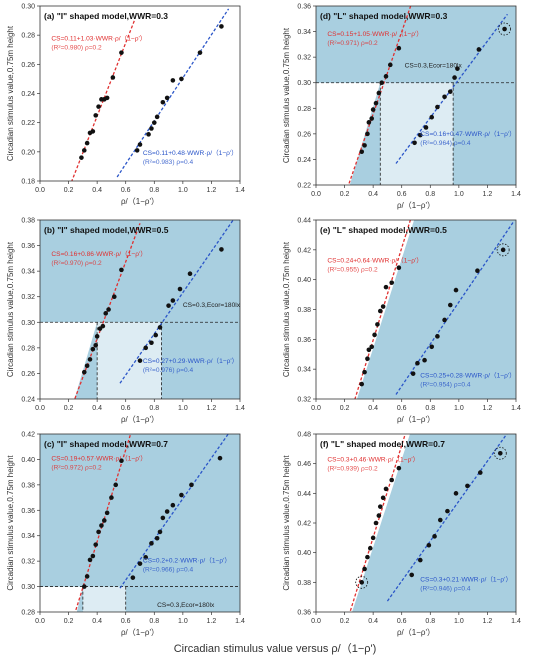 The width and height of the screenshot is (550, 662). What do you see at coordinates (190, 361) in the screenshot?
I see `annotation-blue-0: CS=0.27+0.29·WWR·ρ/（1−ρ'）` at bounding box center [190, 361].